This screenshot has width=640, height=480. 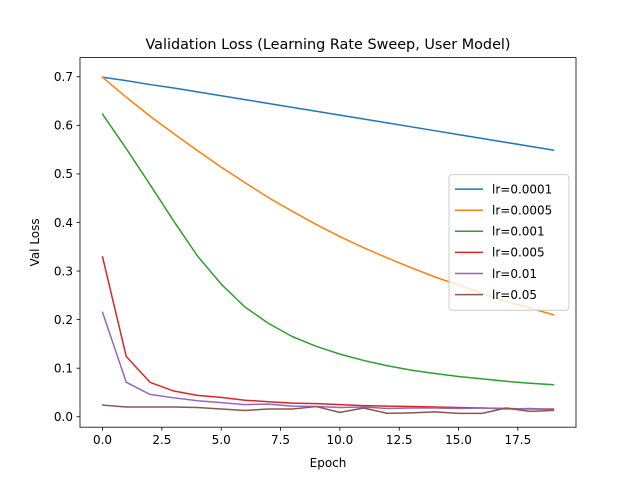 What do you see at coordinates (63, 77) in the screenshot?
I see `y-tick-label: 0.7` at bounding box center [63, 77].